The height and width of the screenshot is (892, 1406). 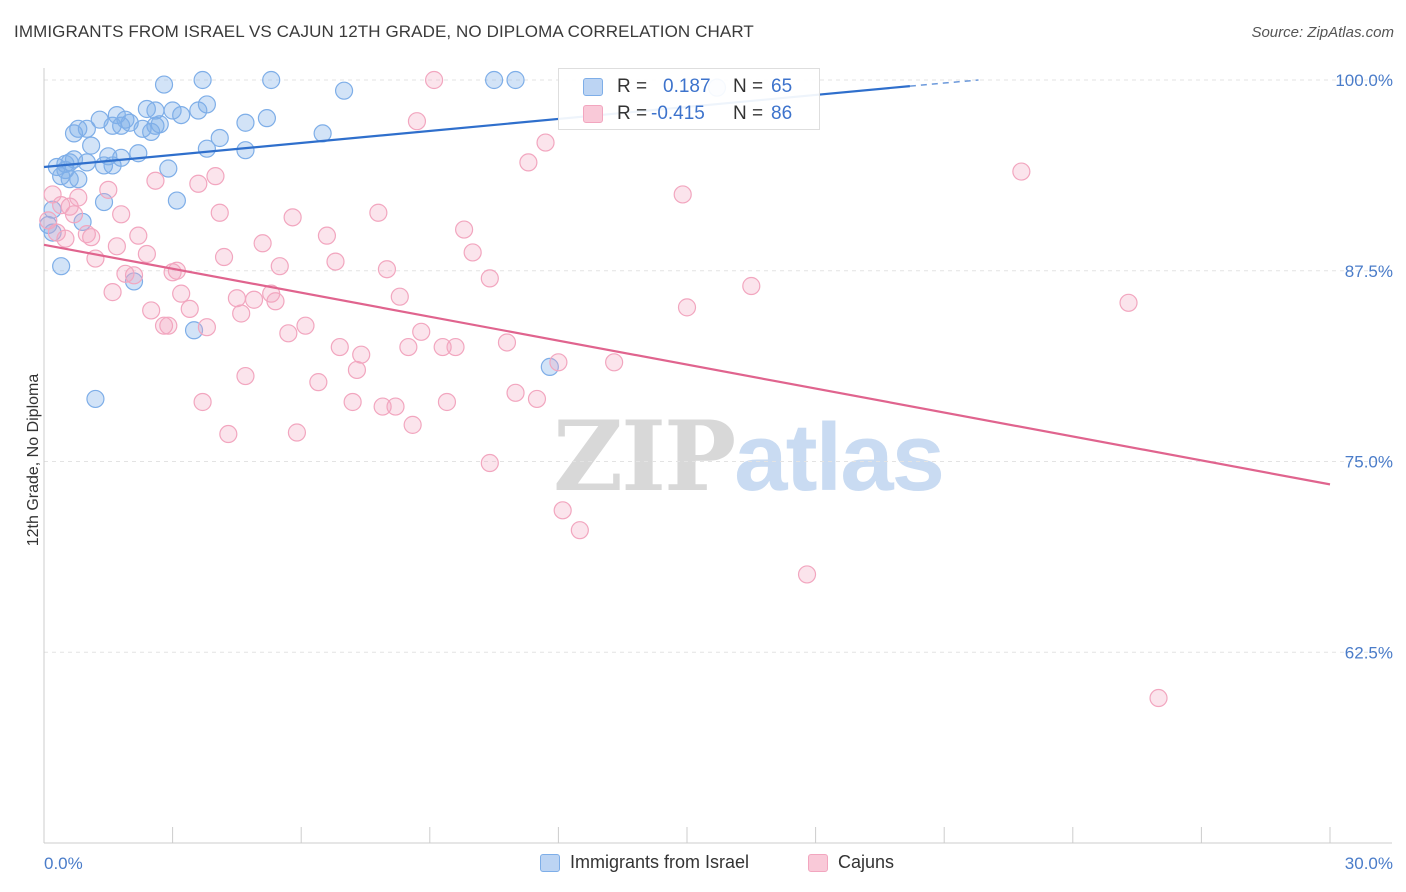 I want to click on series-legend-israel: Immigrants from Israel, so click(x=644, y=862).